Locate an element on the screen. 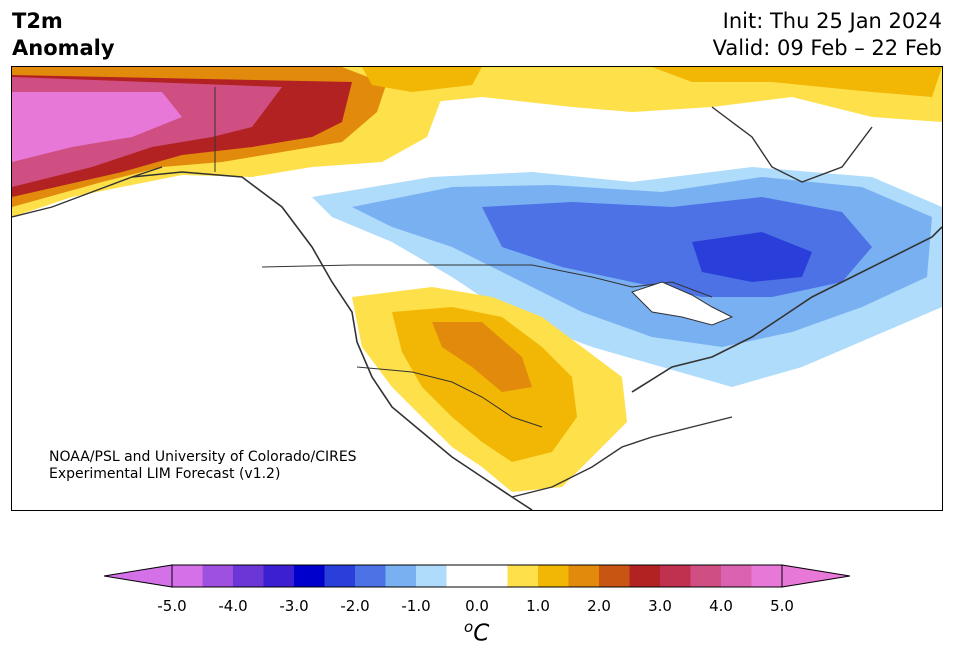  colorbar-tick-label: -3.0 is located at coordinates (294, 606).